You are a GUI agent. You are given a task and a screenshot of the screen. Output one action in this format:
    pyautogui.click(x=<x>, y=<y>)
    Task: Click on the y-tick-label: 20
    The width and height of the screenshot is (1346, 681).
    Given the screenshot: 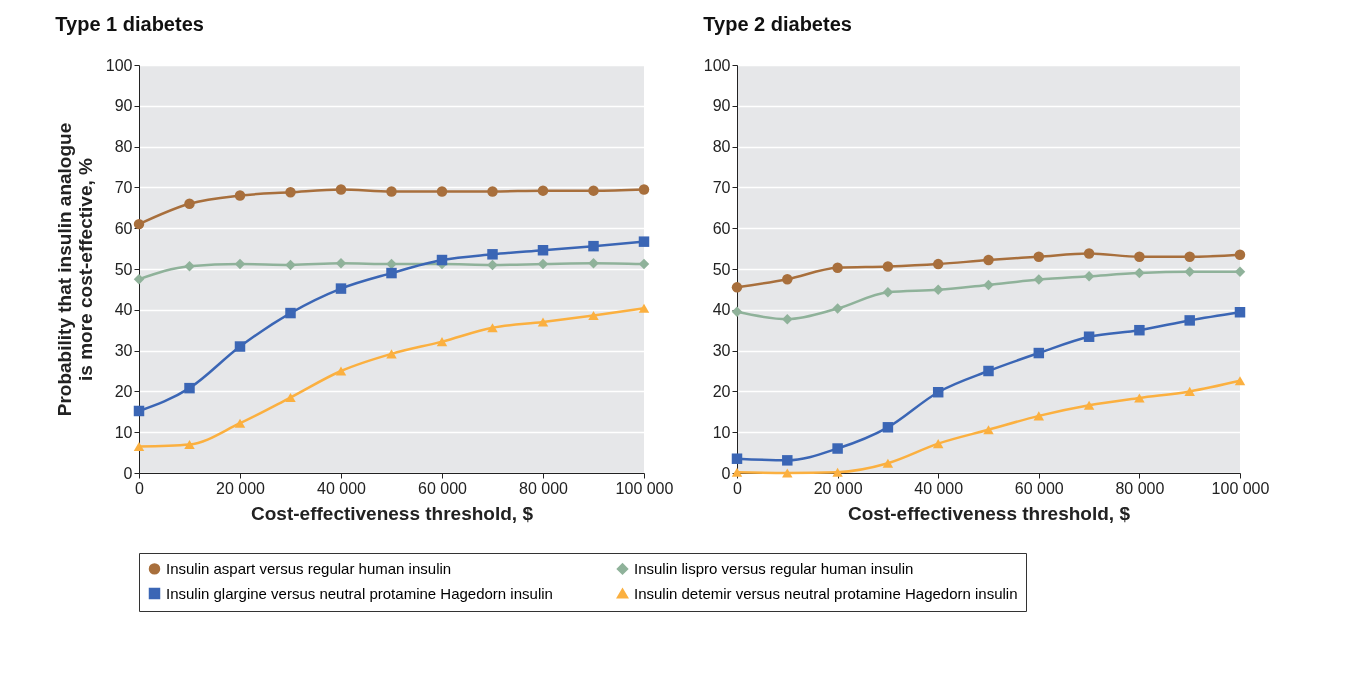 What is the action you would take?
    pyautogui.click(x=721, y=391)
    